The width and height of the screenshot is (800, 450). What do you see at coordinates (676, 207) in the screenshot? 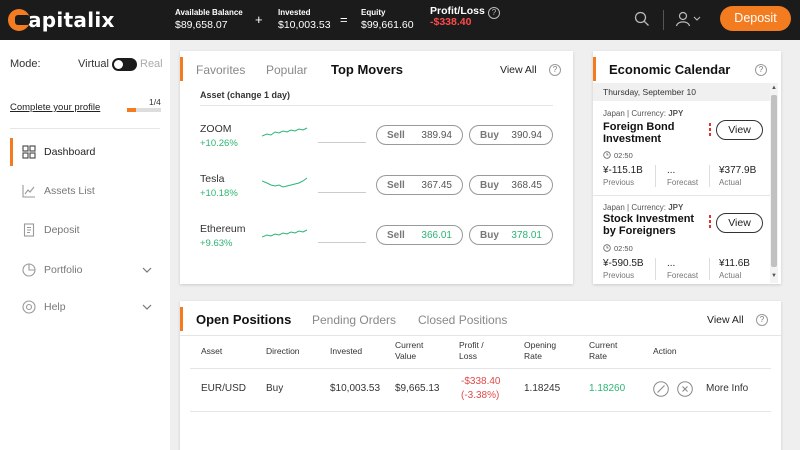
I see `event-currency: JPY` at bounding box center [676, 207].